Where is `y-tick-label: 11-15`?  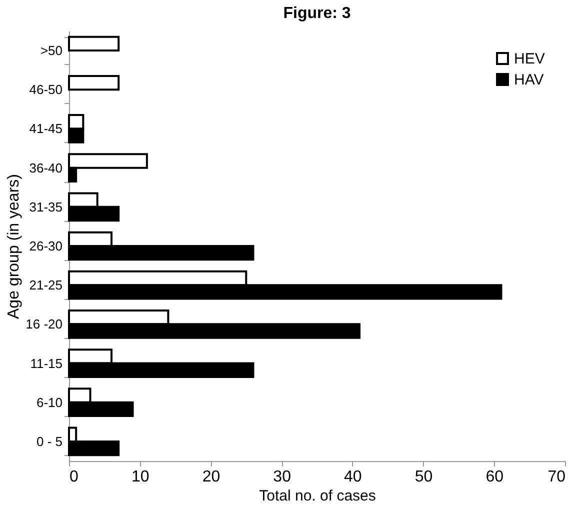
y-tick-label: 11-15 is located at coordinates (46, 363).